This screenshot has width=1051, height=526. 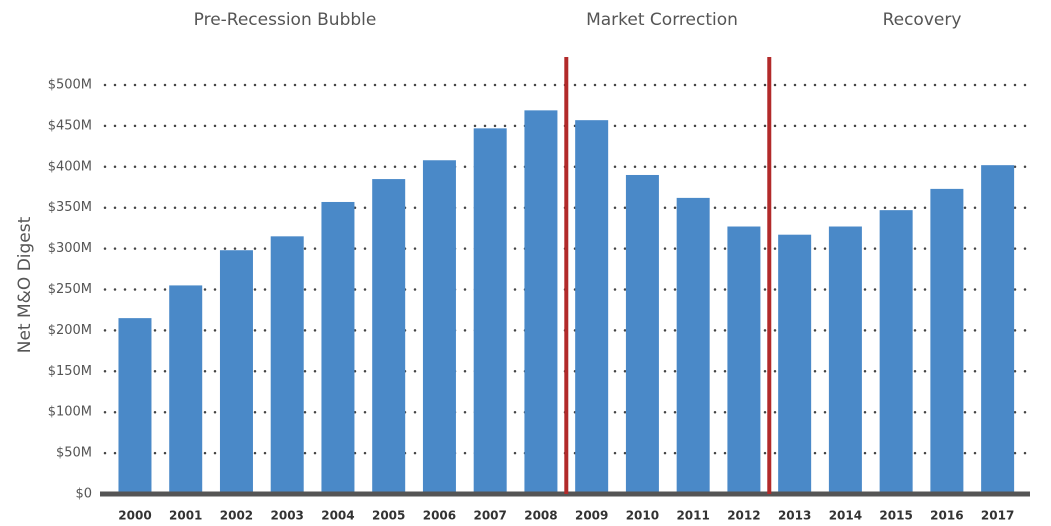 I want to click on y-tick-label: $350M, so click(x=70, y=207).